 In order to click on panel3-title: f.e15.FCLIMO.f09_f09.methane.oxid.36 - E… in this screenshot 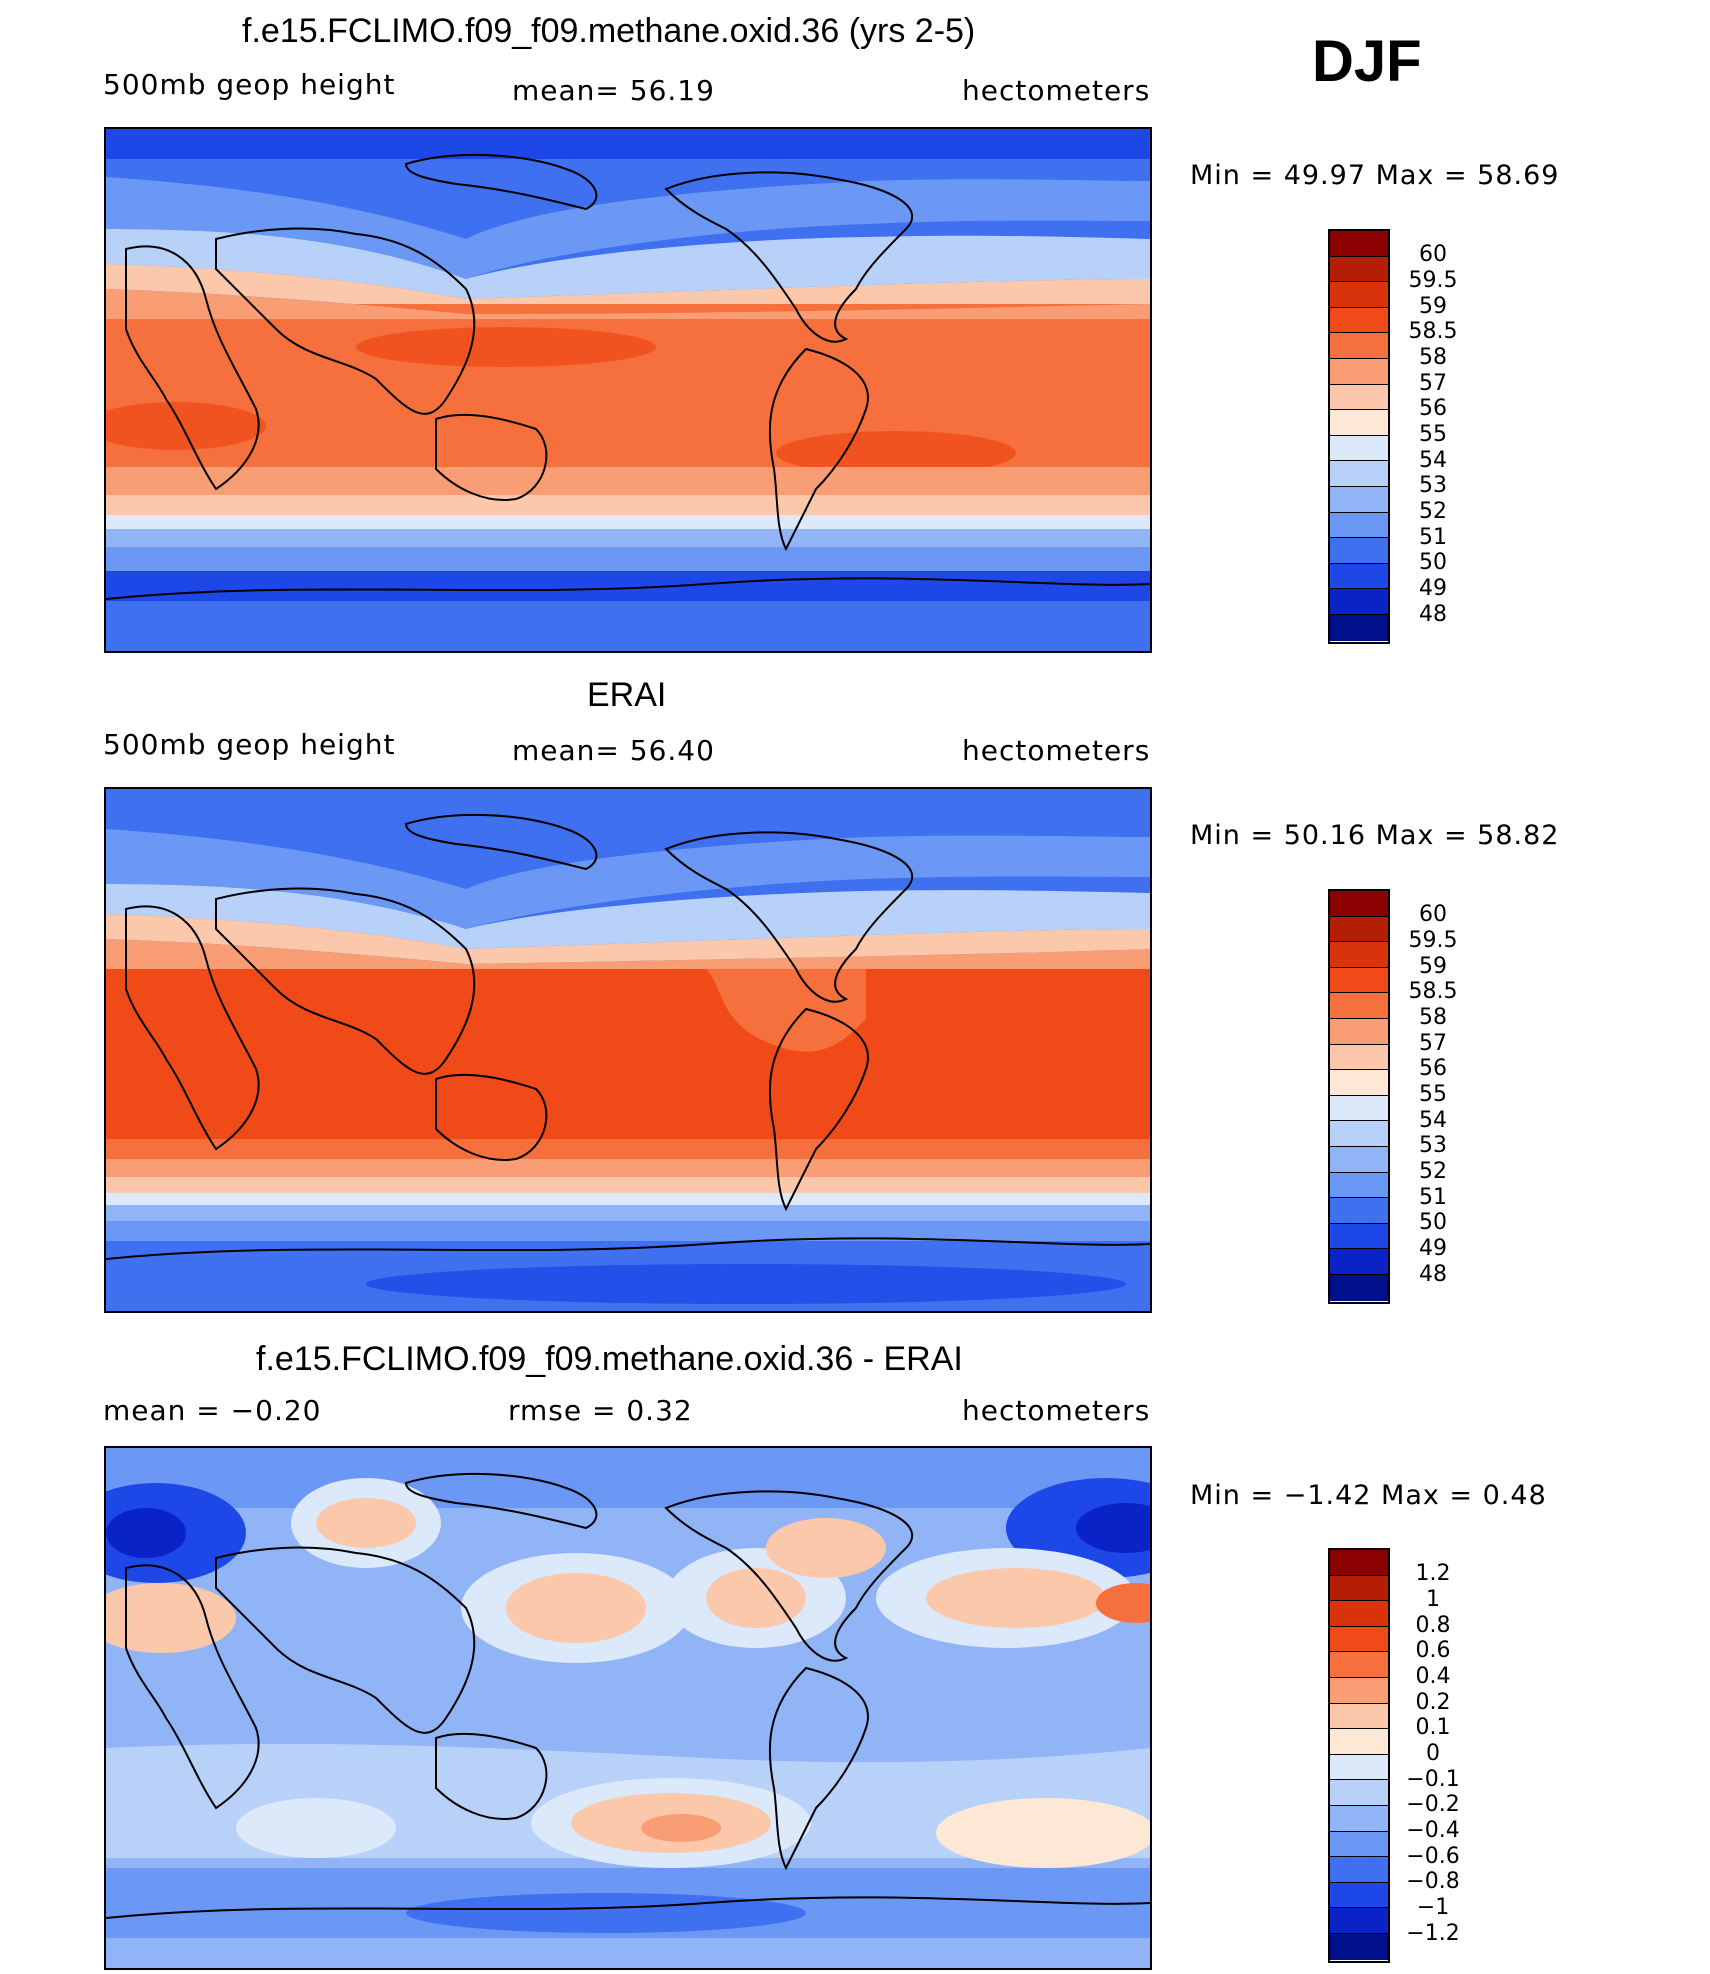, I will do `click(609, 1359)`.